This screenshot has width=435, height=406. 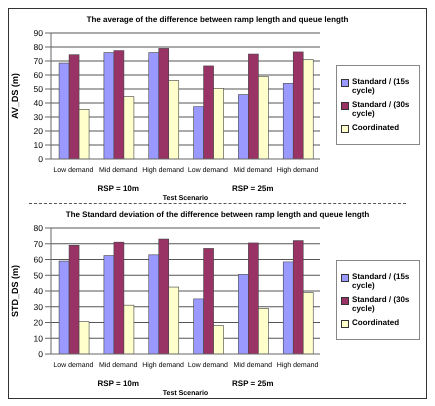 What do you see at coordinates (15, 291) in the screenshot?
I see `y-axis-title: STD_DS (m)` at bounding box center [15, 291].